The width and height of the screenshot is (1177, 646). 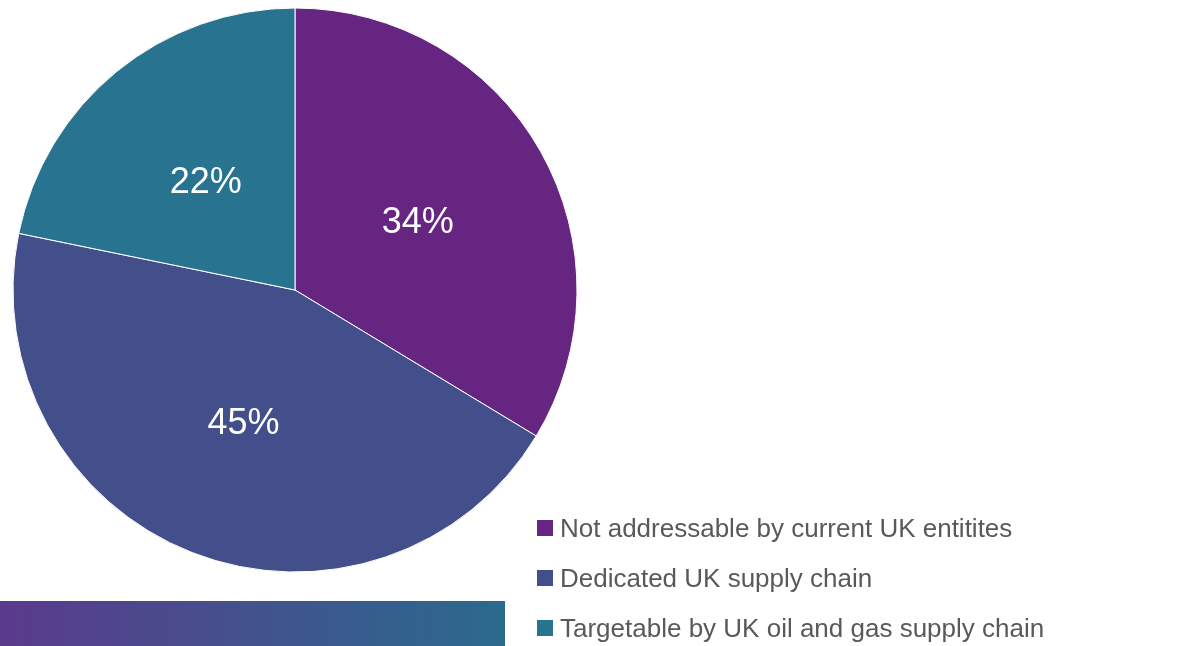 What do you see at coordinates (205, 181) in the screenshot?
I see `data-label: 22%` at bounding box center [205, 181].